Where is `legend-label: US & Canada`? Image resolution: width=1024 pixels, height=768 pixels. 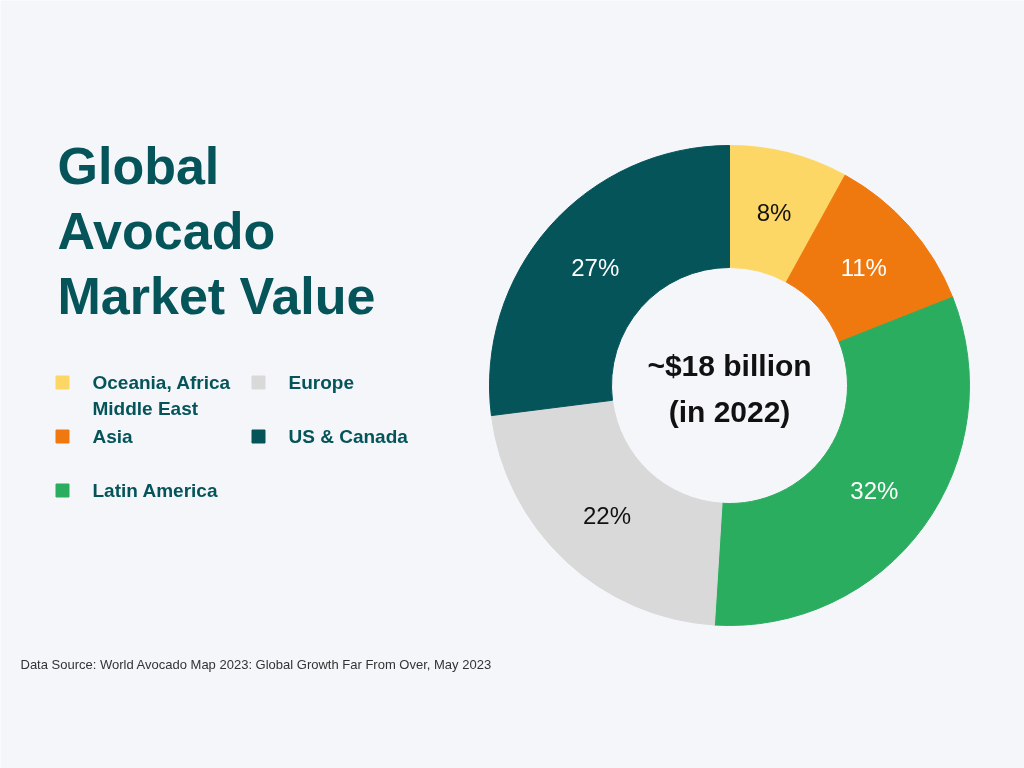
legend-label: US & Canada is located at coordinates (348, 436).